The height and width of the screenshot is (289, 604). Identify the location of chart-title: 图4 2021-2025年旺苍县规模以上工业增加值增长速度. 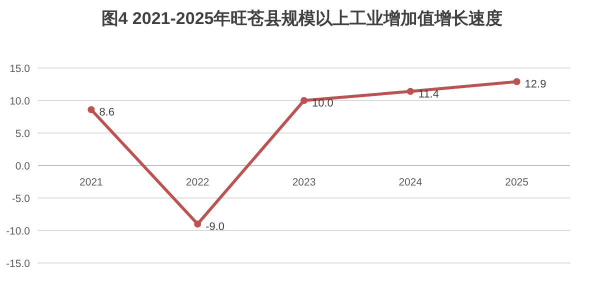
(302, 18).